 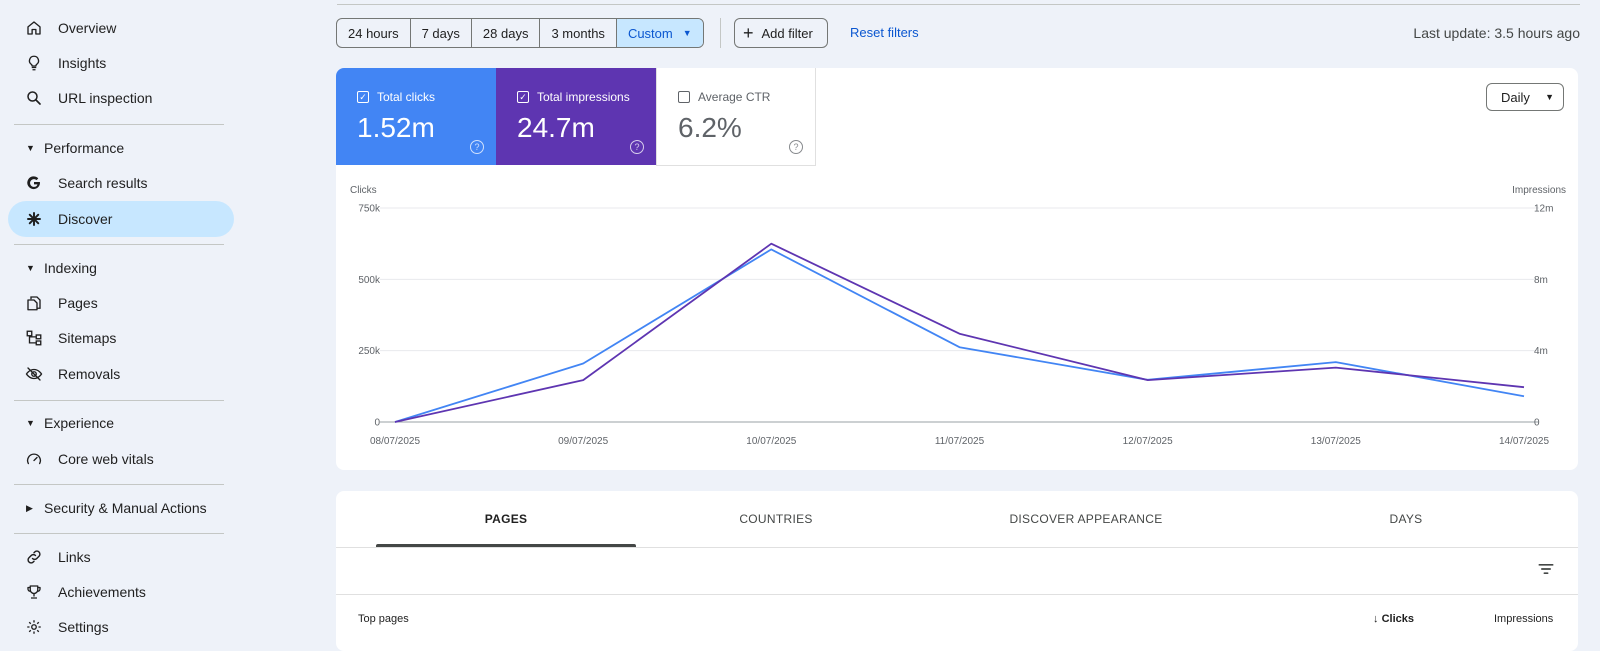 I want to click on y-tick-label-right: 0, so click(x=1537, y=423).